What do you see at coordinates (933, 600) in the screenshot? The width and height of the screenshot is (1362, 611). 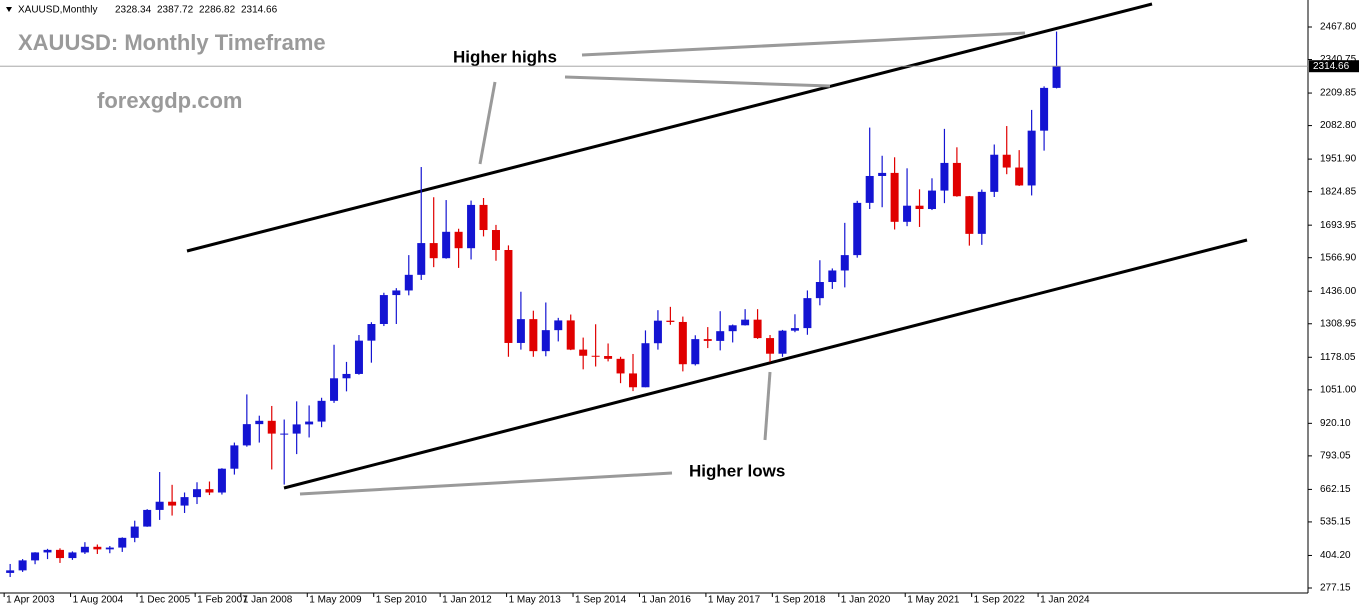 I see `x-tick-label: 1 May 2021` at bounding box center [933, 600].